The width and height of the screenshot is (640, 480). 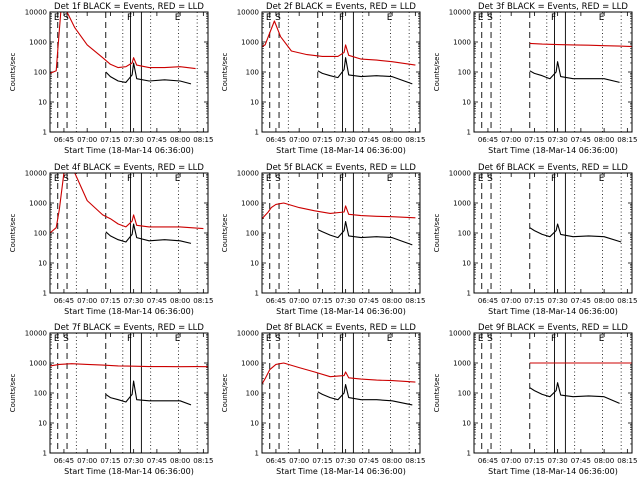 What do you see at coordinates (553, 328) in the screenshot?
I see `panel-title: Det 9f BLACK = Events, RED = LLD` at bounding box center [553, 328].